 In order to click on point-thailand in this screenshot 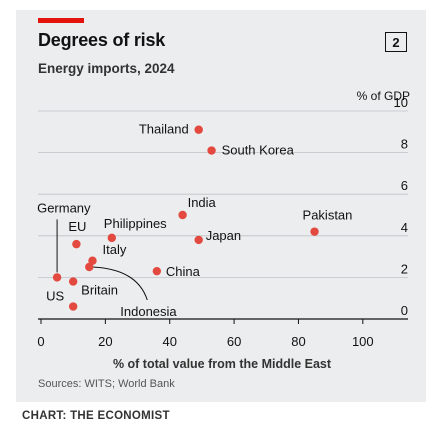, I will do `click(198, 129)`.